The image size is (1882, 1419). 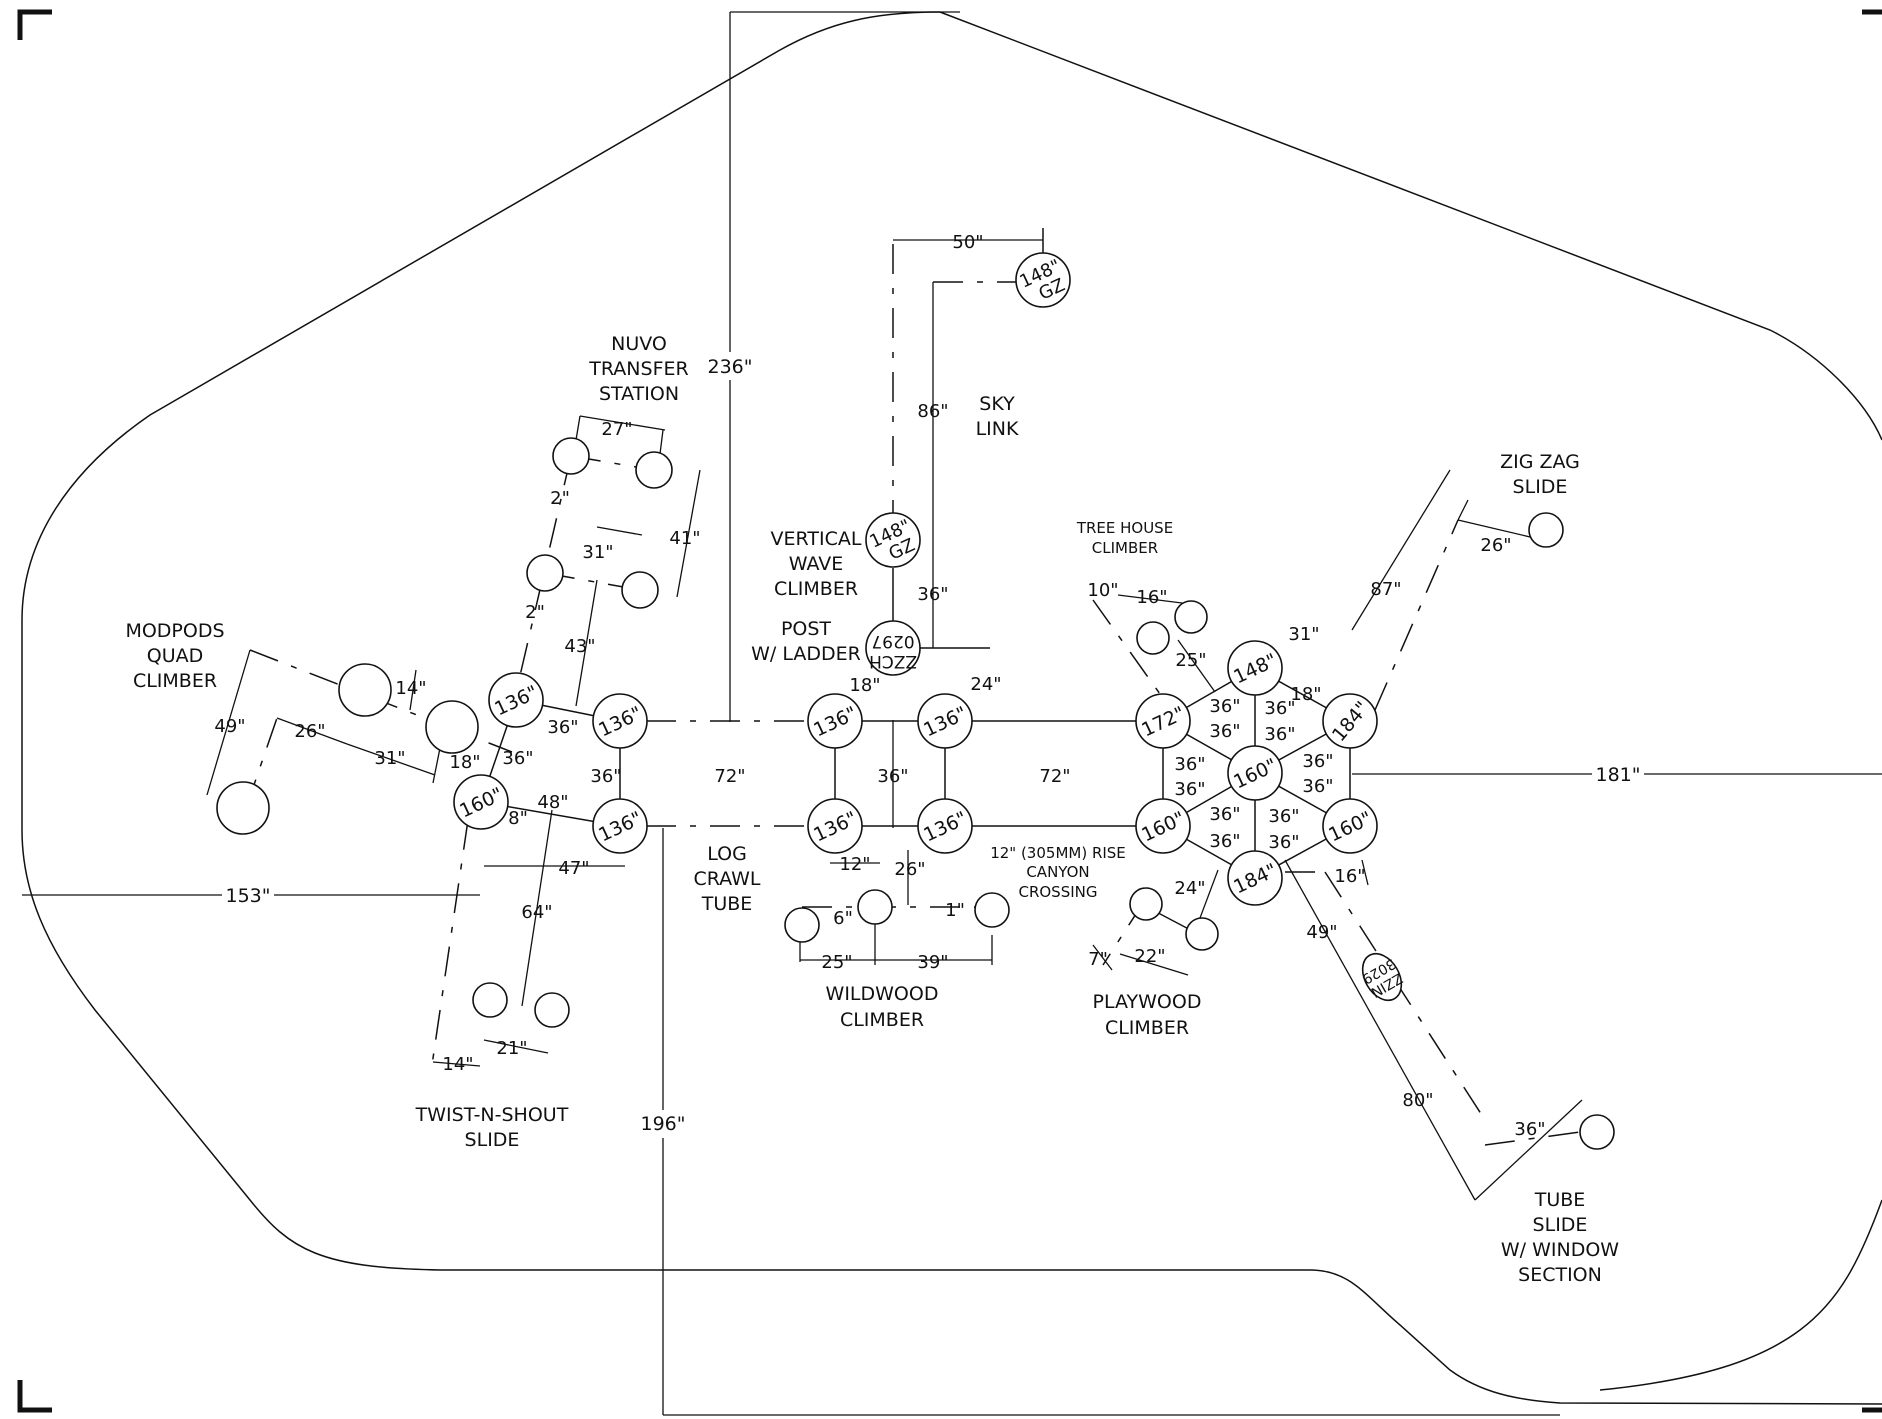 I want to click on dim-14-twist: 14", so click(x=457, y=1064).